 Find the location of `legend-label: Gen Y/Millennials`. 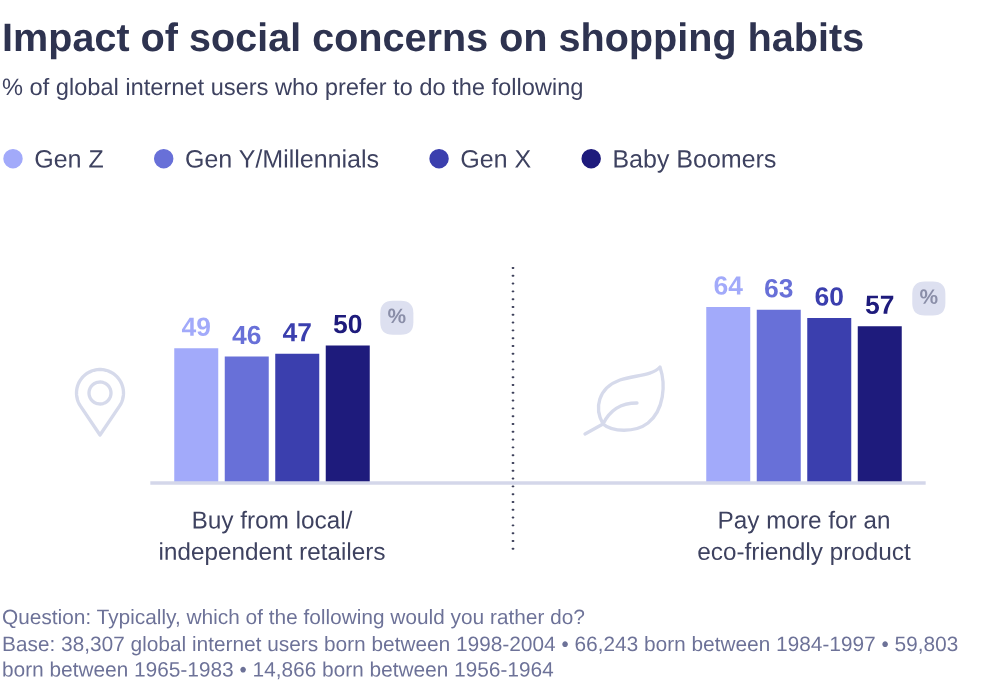

legend-label: Gen Y/Millennials is located at coordinates (282, 158).